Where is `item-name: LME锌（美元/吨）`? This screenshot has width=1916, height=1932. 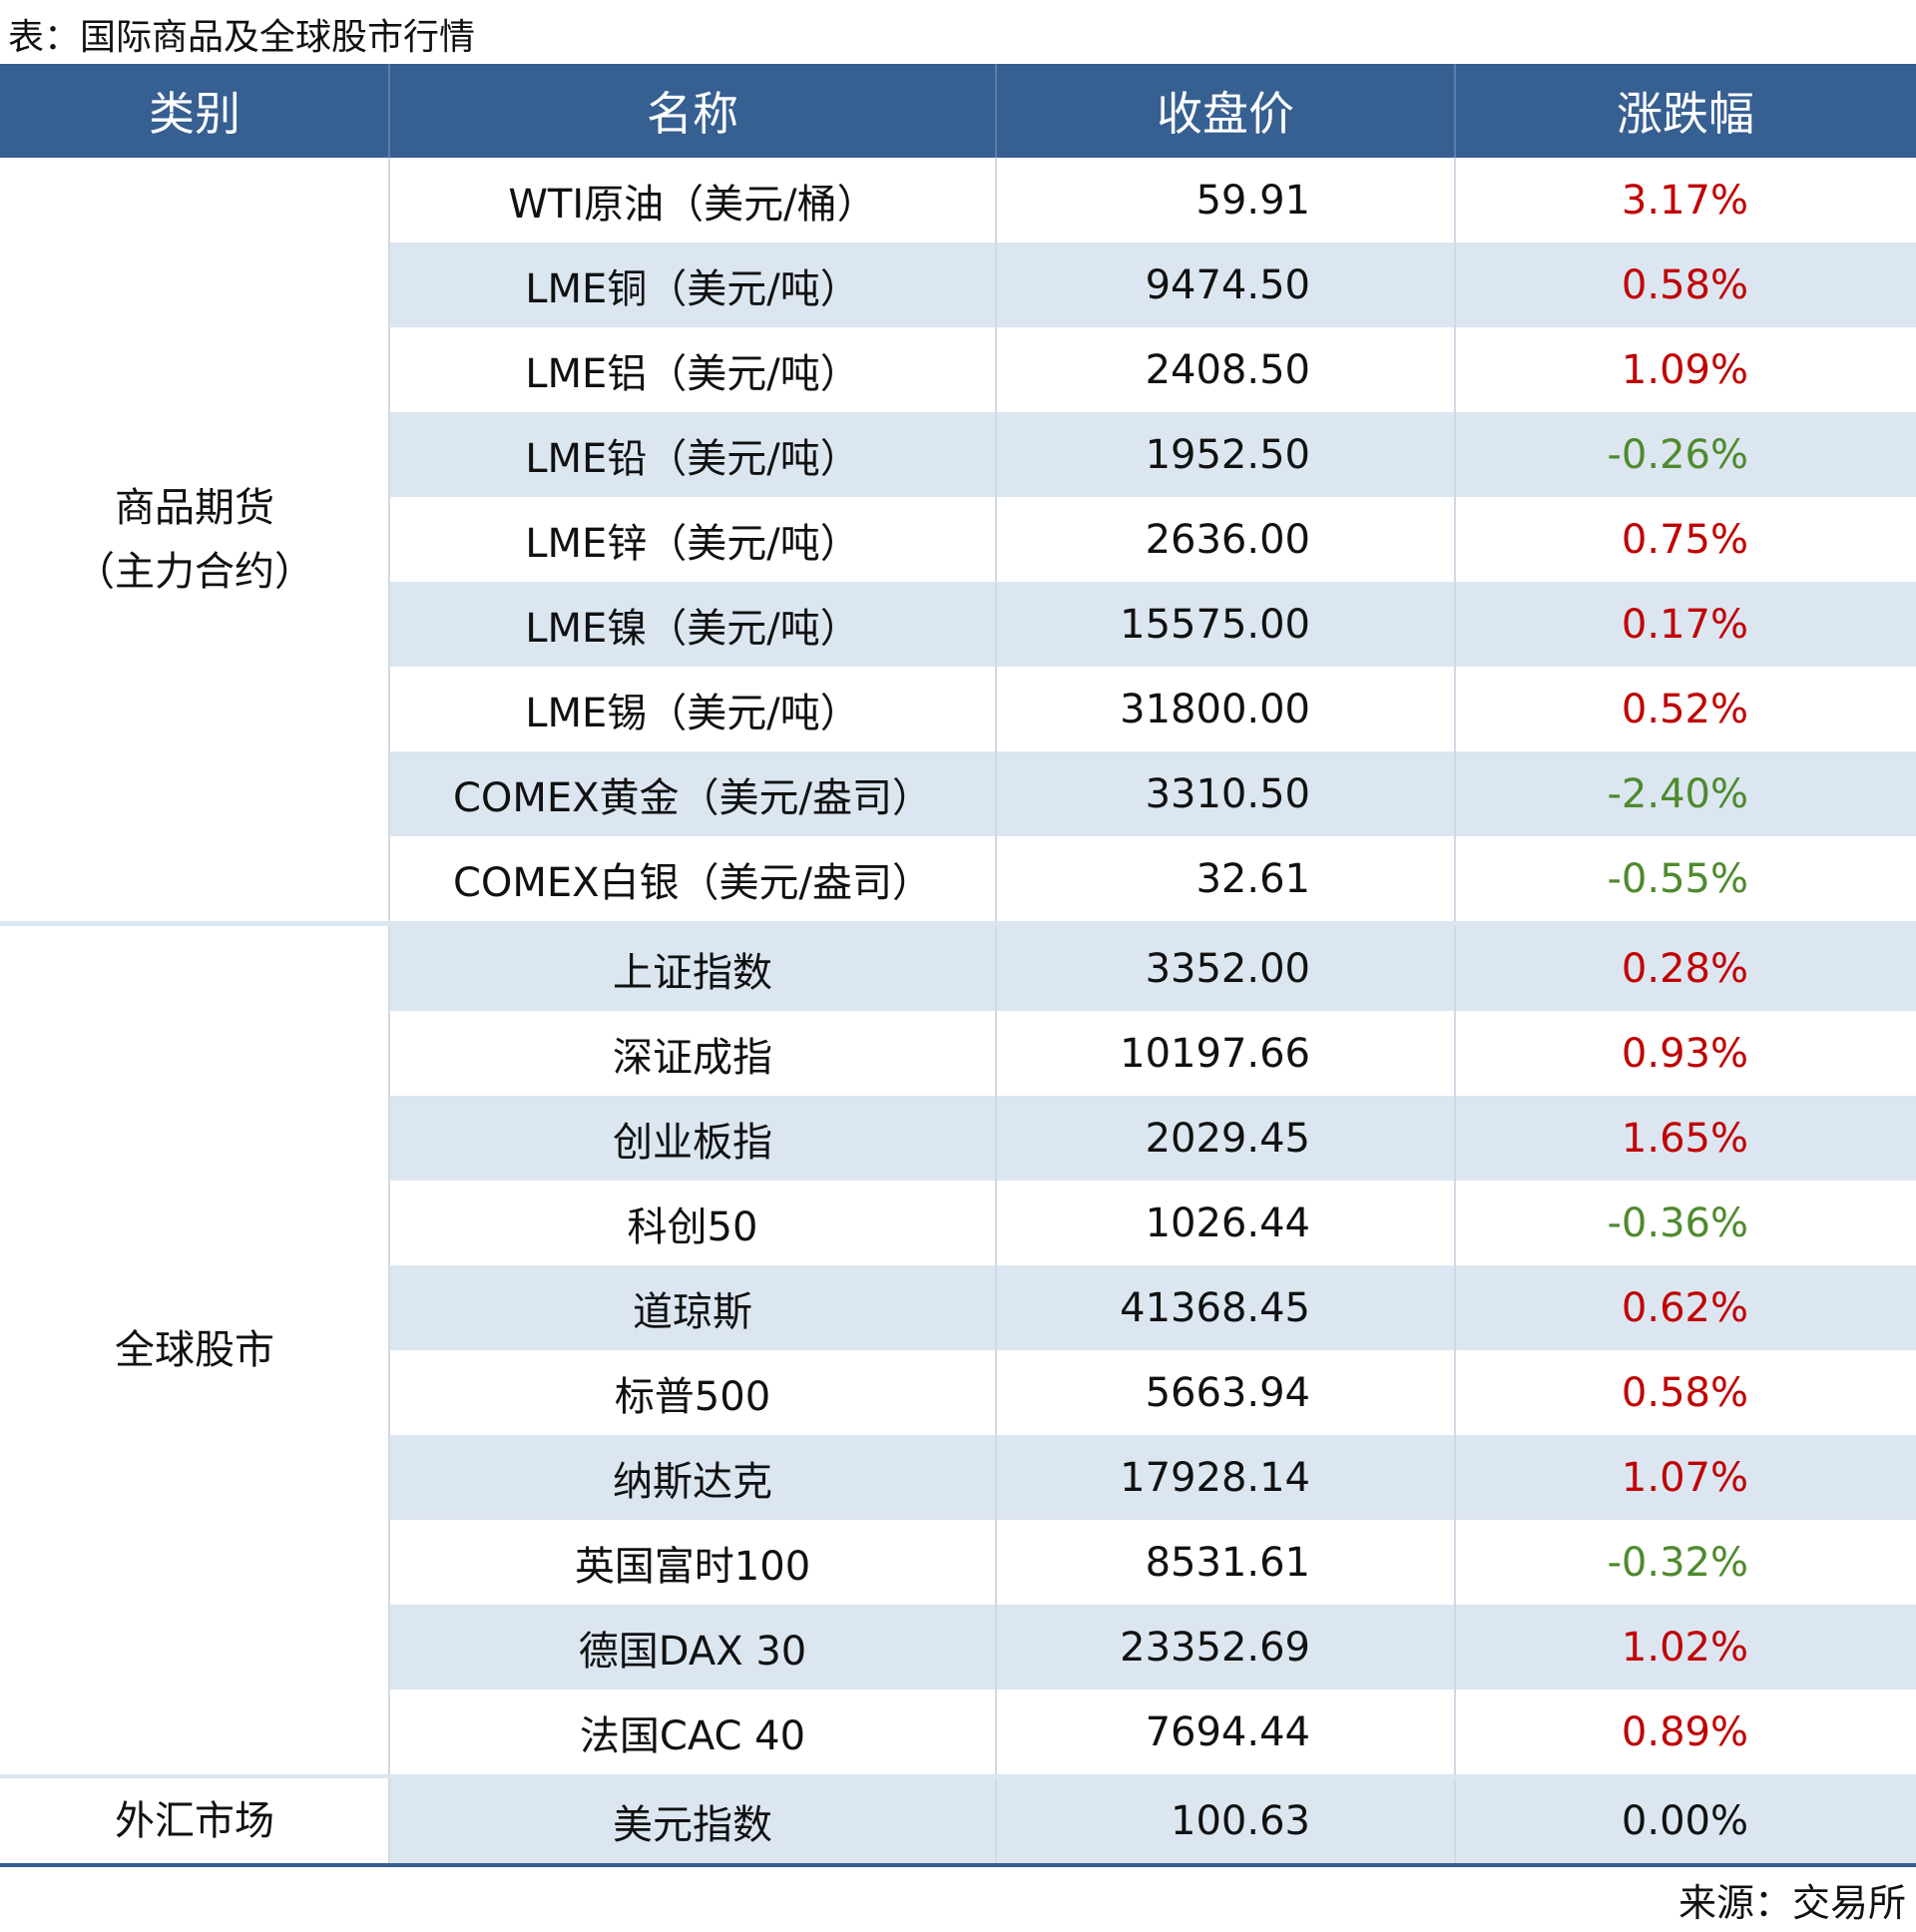 item-name: LME锌（美元/吨） is located at coordinates (692, 543).